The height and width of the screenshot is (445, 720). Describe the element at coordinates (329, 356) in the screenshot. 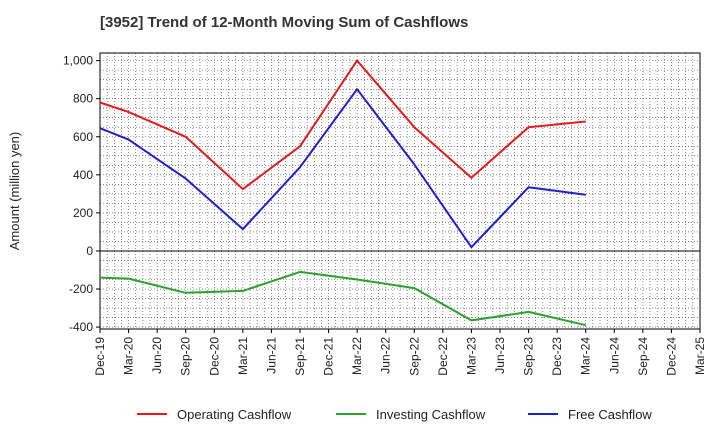

I see `x-tick-label: Dec-21` at that location.